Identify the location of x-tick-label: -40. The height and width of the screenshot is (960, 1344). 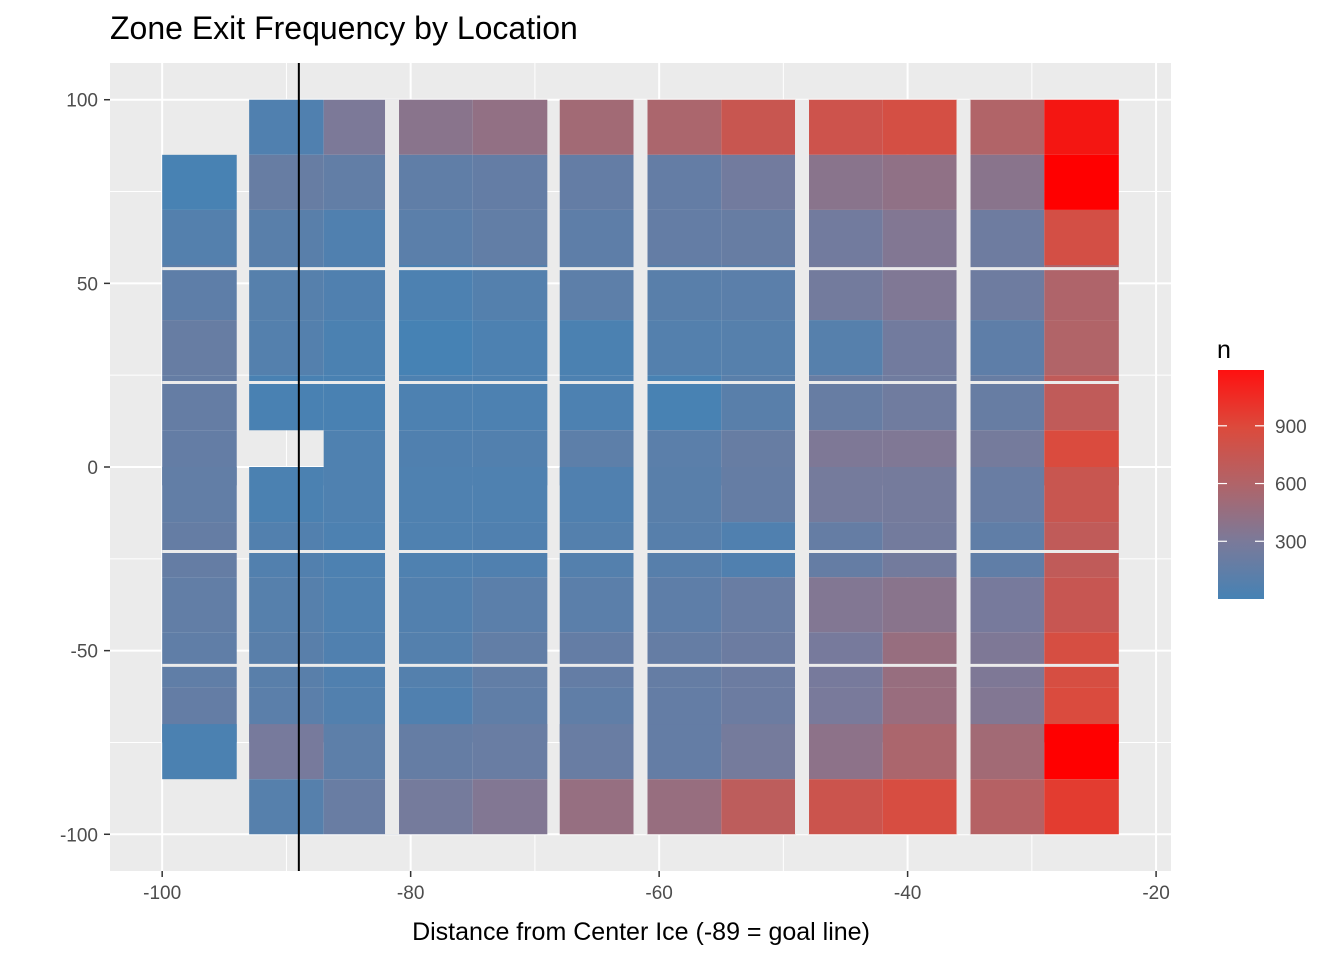
(907, 893).